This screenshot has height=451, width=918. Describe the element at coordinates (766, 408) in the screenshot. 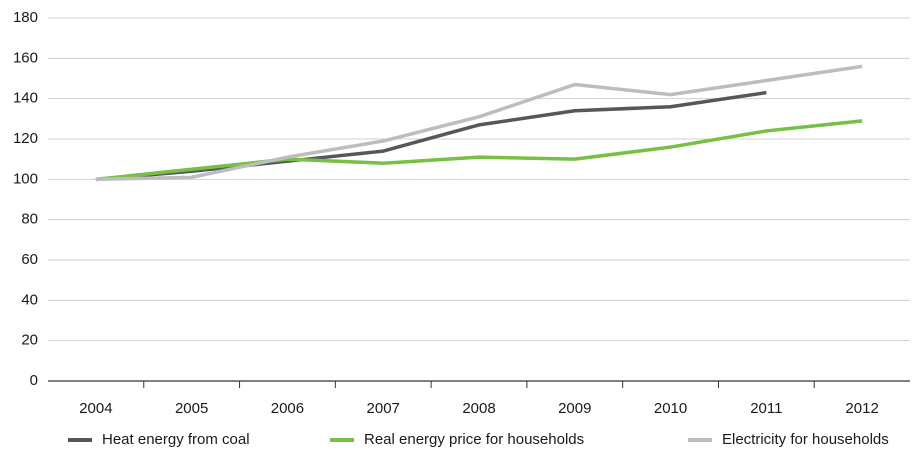

I see `x-tick-label: 2011` at that location.